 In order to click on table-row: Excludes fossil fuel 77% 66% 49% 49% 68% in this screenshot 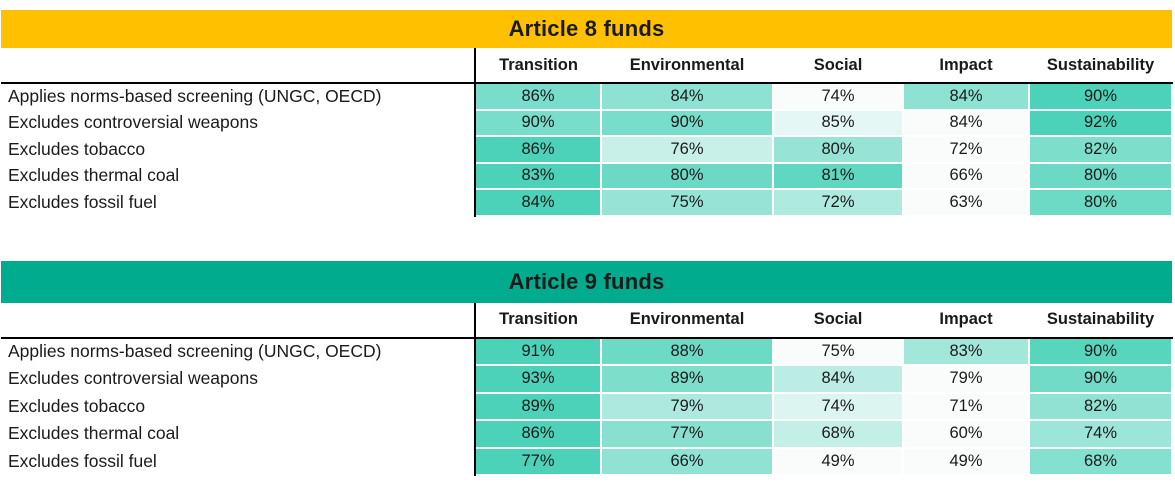, I will do `click(587, 461)`.